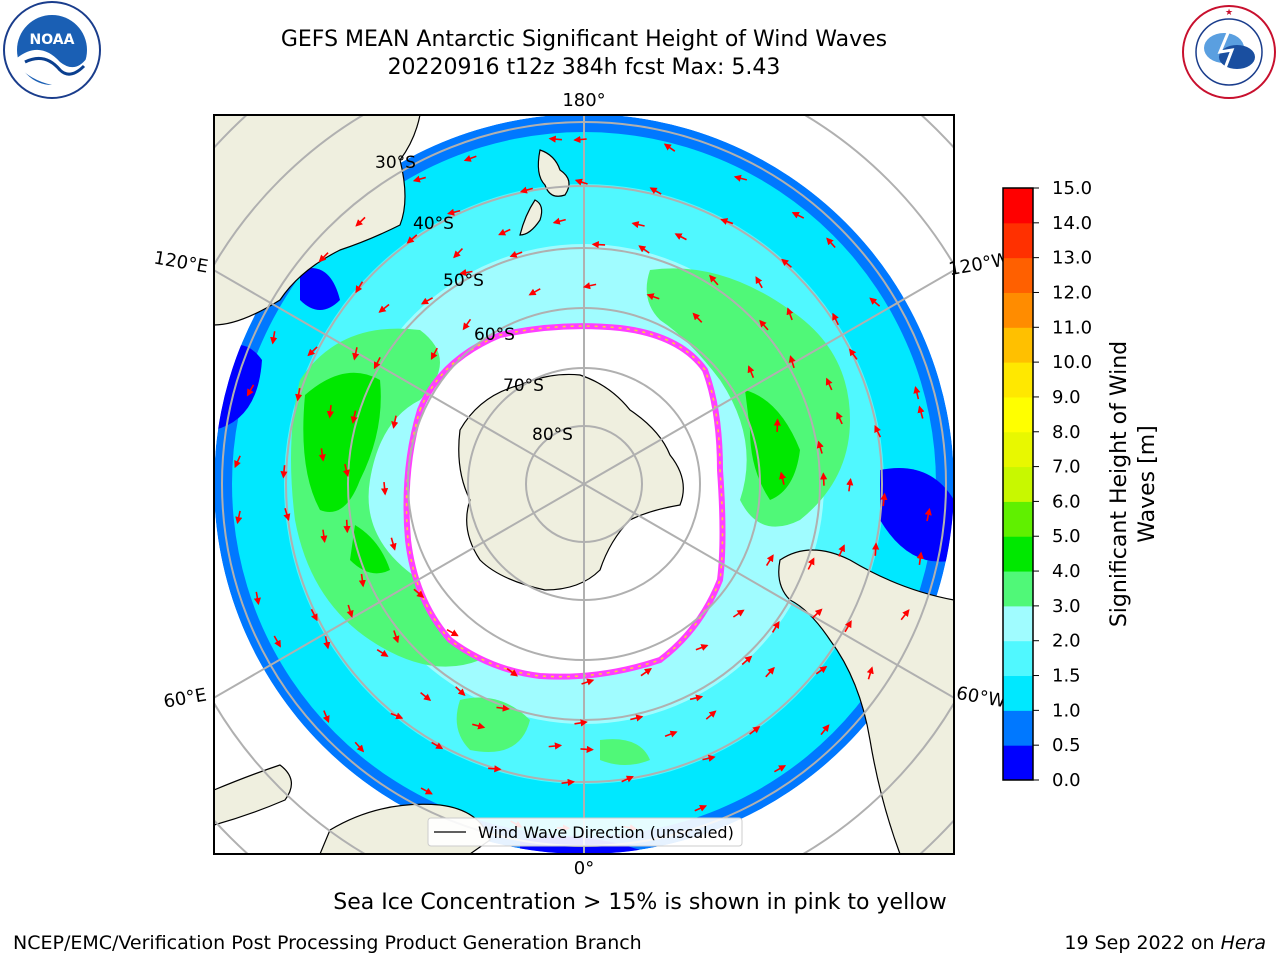  What do you see at coordinates (1066, 467) in the screenshot?
I see `colorbar-tick-label: 7.0` at bounding box center [1066, 467].